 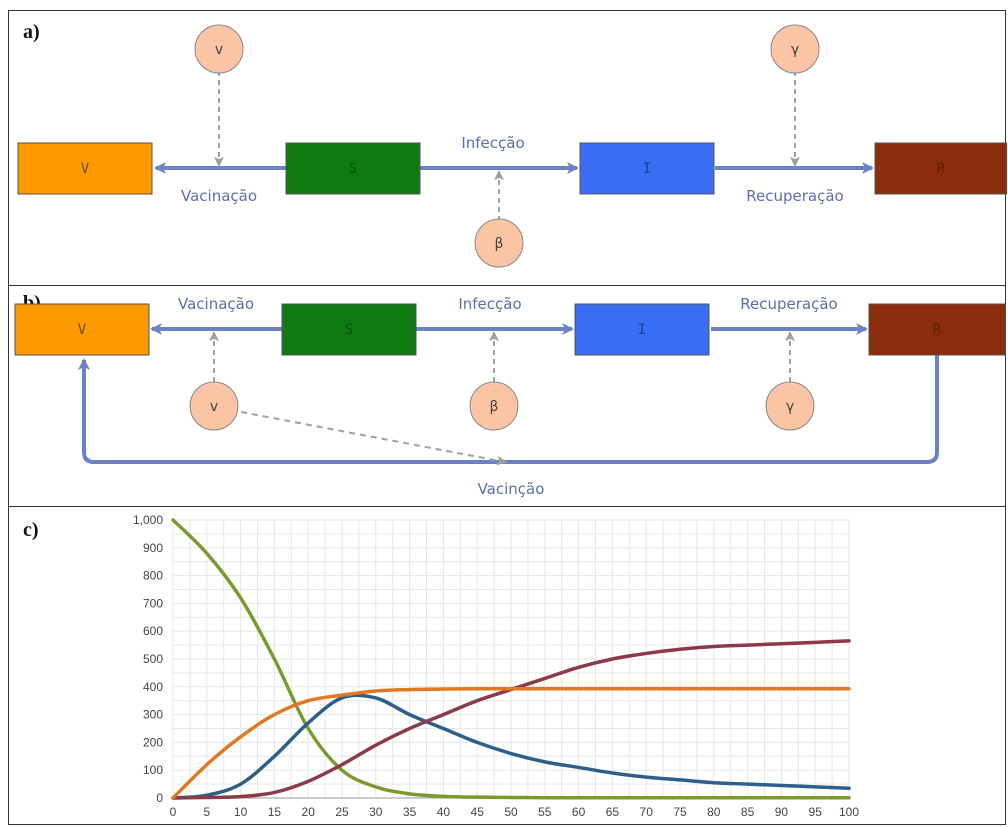 I want to click on y-tick-label: 200, so click(x=153, y=742).